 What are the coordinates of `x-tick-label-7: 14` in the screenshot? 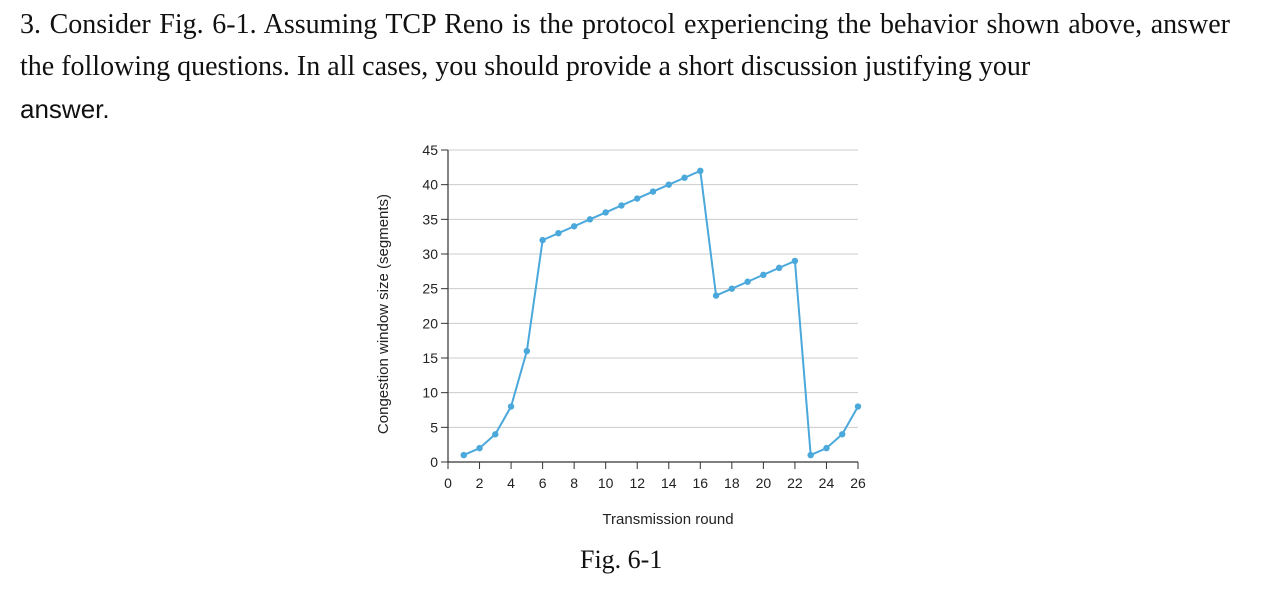 It's located at (669, 483).